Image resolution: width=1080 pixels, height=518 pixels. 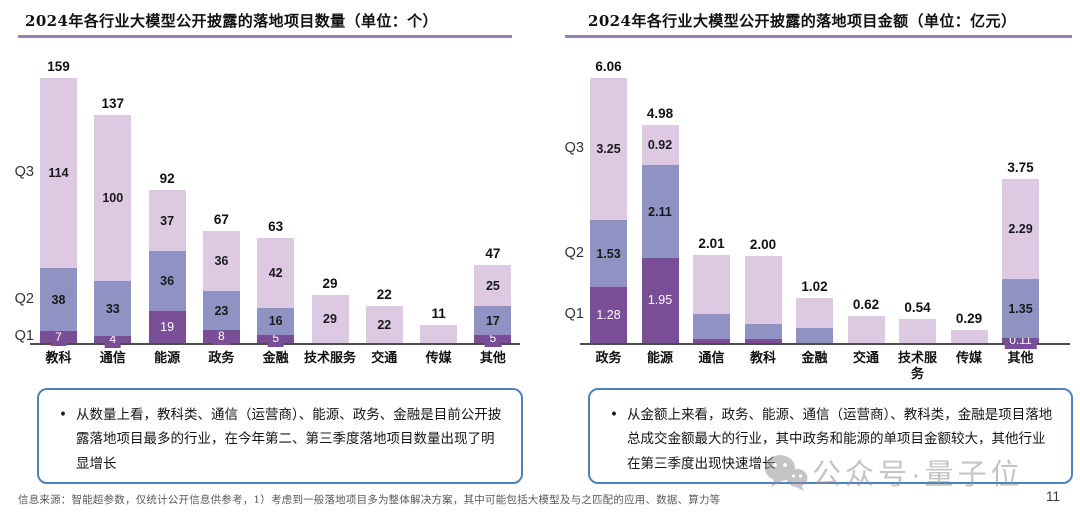 I want to click on category-label: 金融, so click(x=275, y=358).